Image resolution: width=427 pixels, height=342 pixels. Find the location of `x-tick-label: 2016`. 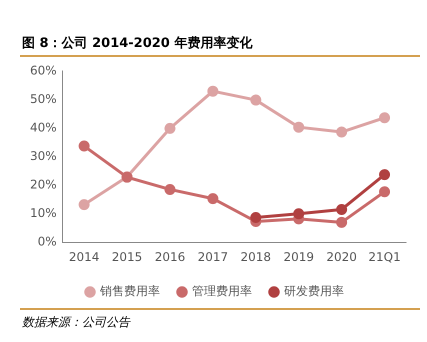

x-tick-label: 2016 is located at coordinates (170, 257).